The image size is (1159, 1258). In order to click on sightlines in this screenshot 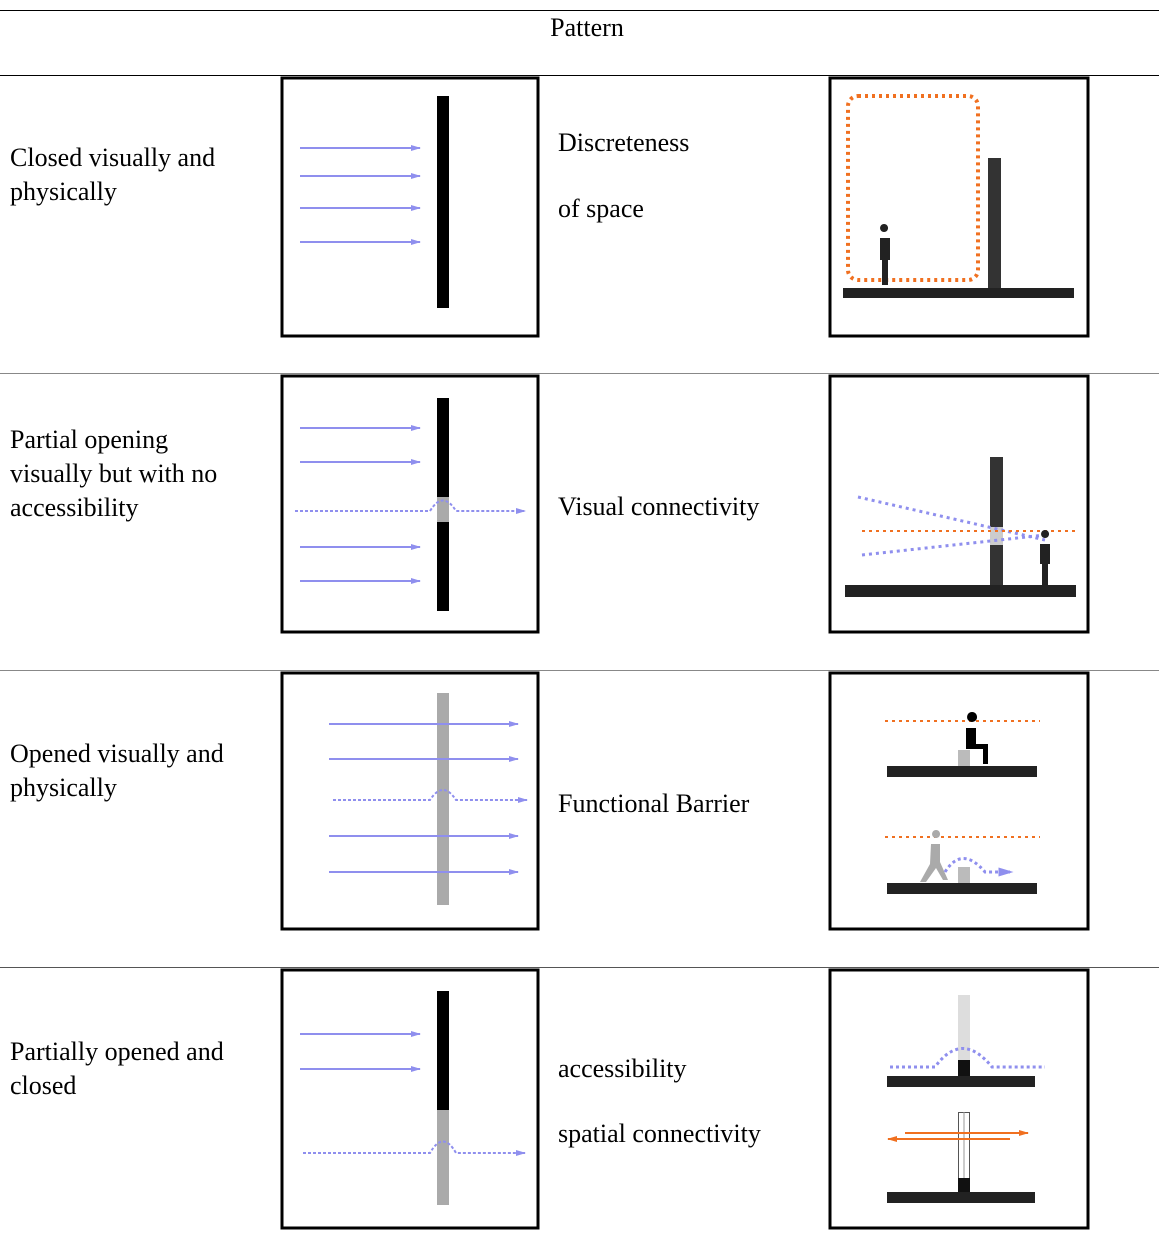, I will do `click(966, 526)`.